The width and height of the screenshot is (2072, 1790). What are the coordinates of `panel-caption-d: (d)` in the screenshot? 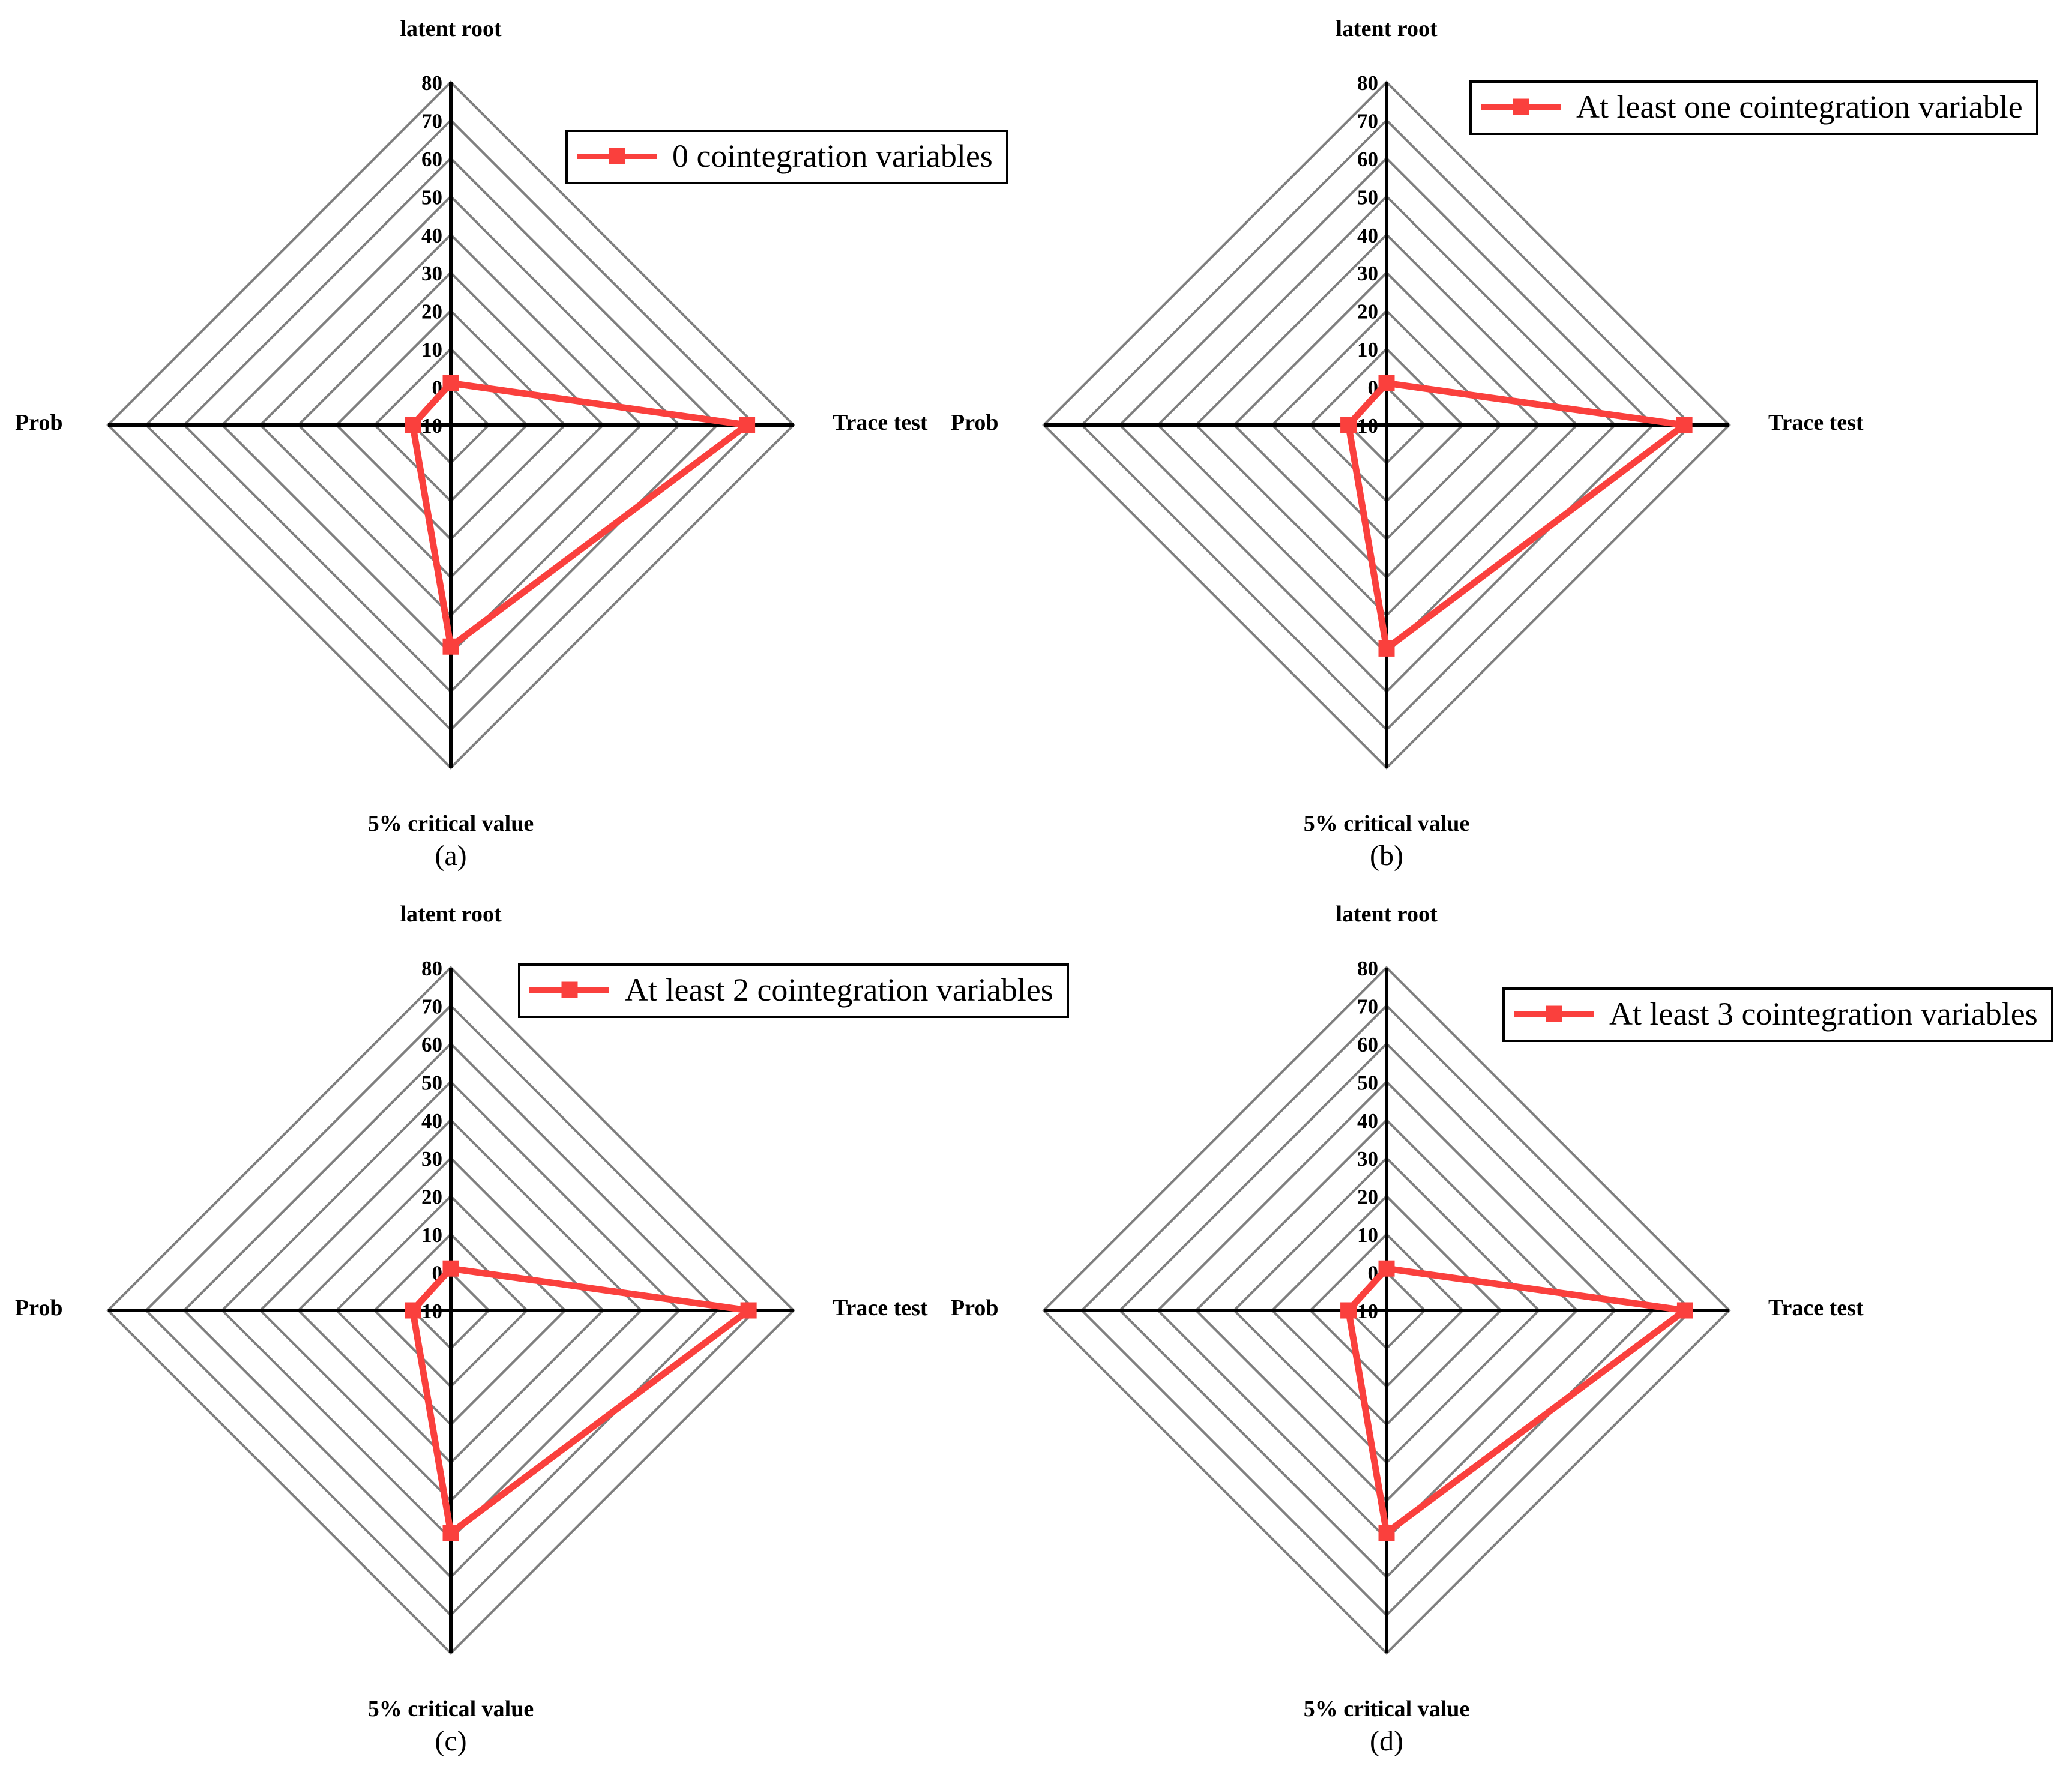 It's located at (1386, 1741).